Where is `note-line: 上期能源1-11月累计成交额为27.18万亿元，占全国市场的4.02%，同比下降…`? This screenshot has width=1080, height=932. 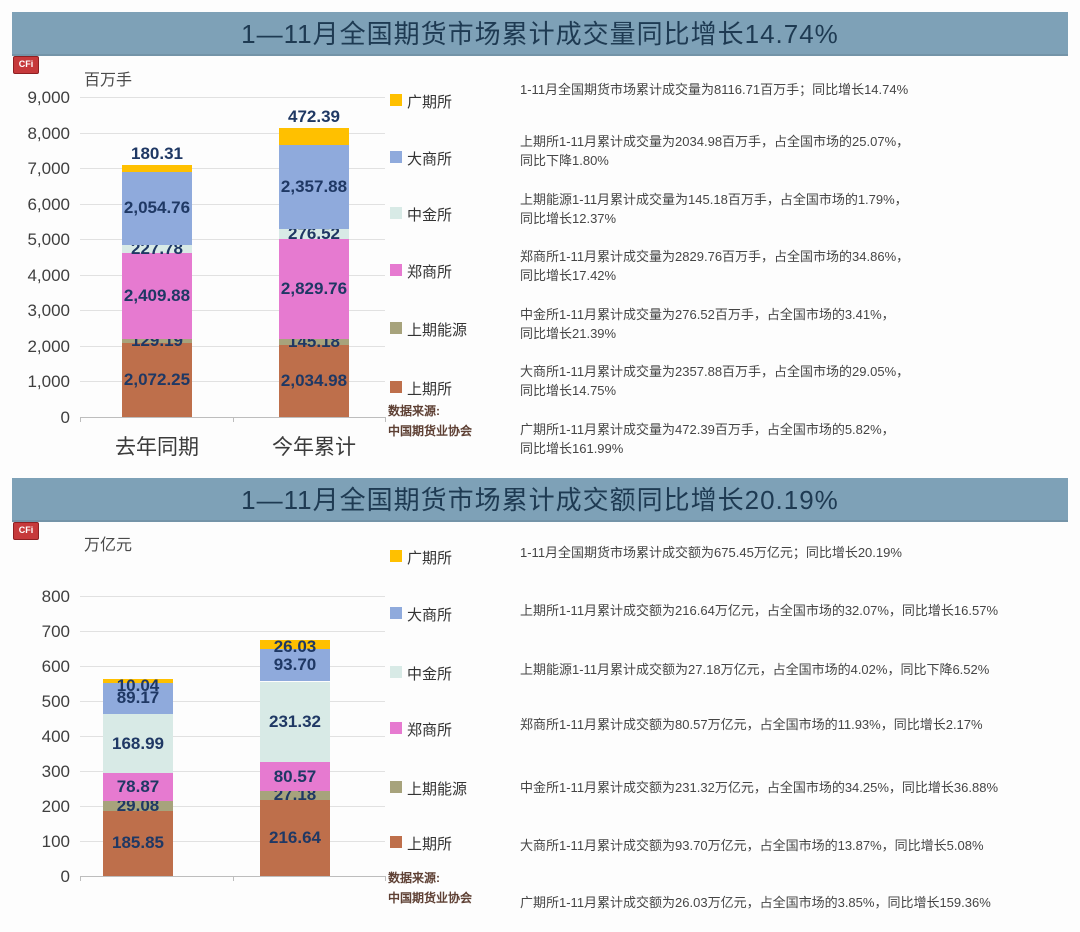 note-line: 上期能源1-11月累计成交额为27.18万亿元，占全国市场的4.02%，同比下降… is located at coordinates (755, 669).